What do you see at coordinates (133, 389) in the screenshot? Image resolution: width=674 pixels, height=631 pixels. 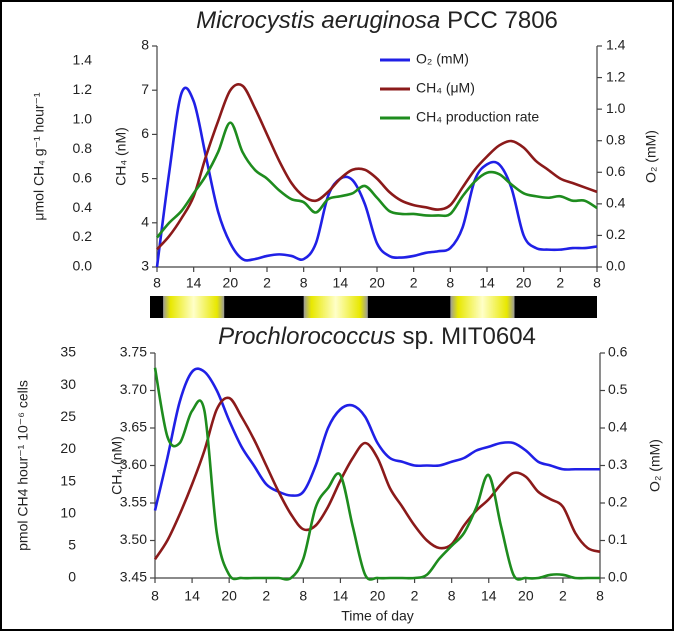 I see `y-tick-label: 3.70` at bounding box center [133, 389].